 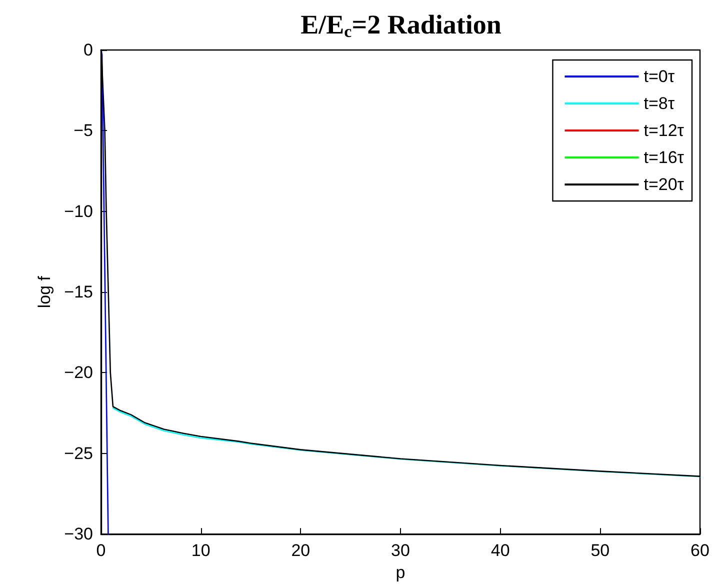 I want to click on line-series, so click(x=406, y=443).